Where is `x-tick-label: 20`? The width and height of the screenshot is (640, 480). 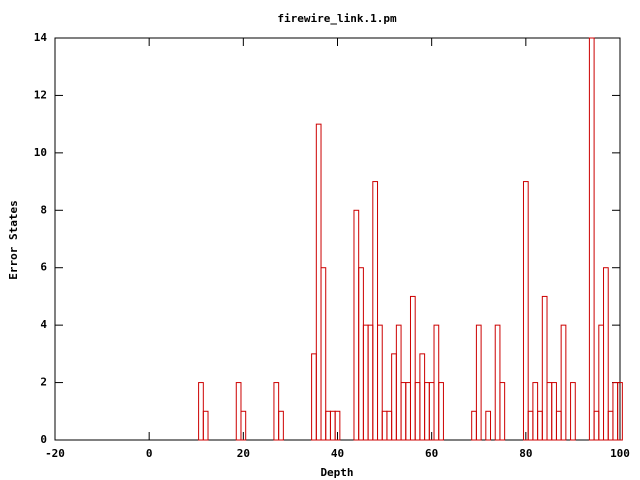
x-tick-label: 20 is located at coordinates (243, 453).